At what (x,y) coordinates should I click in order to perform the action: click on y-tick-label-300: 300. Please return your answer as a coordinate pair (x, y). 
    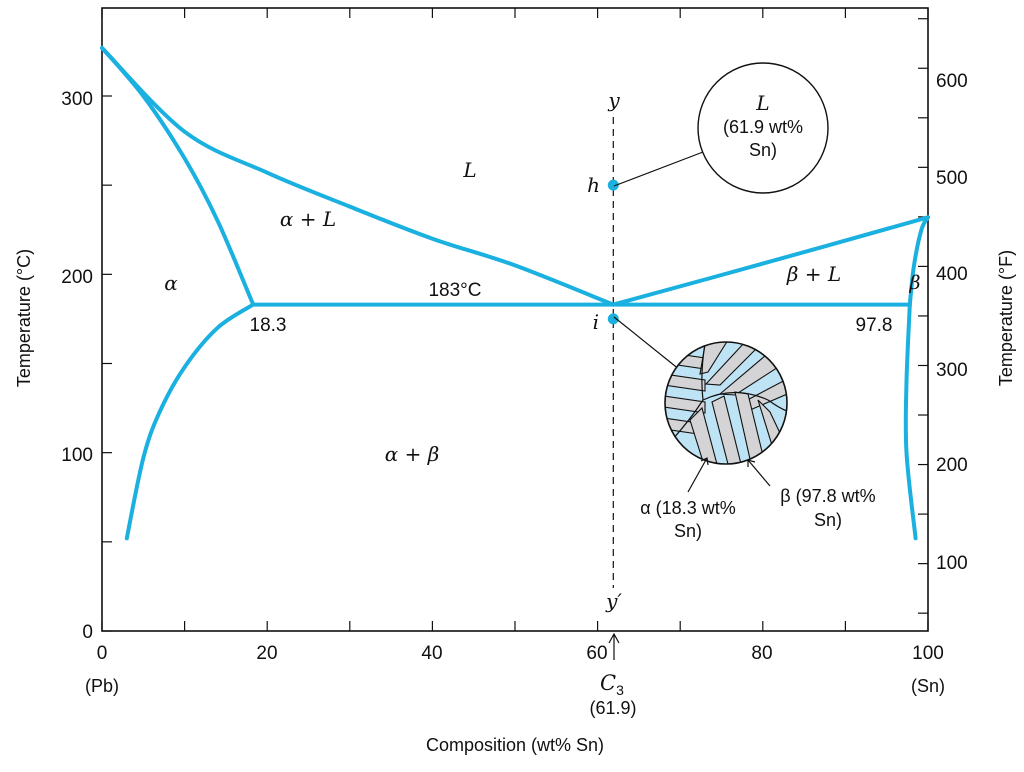
    Looking at the image, I should click on (77, 99).